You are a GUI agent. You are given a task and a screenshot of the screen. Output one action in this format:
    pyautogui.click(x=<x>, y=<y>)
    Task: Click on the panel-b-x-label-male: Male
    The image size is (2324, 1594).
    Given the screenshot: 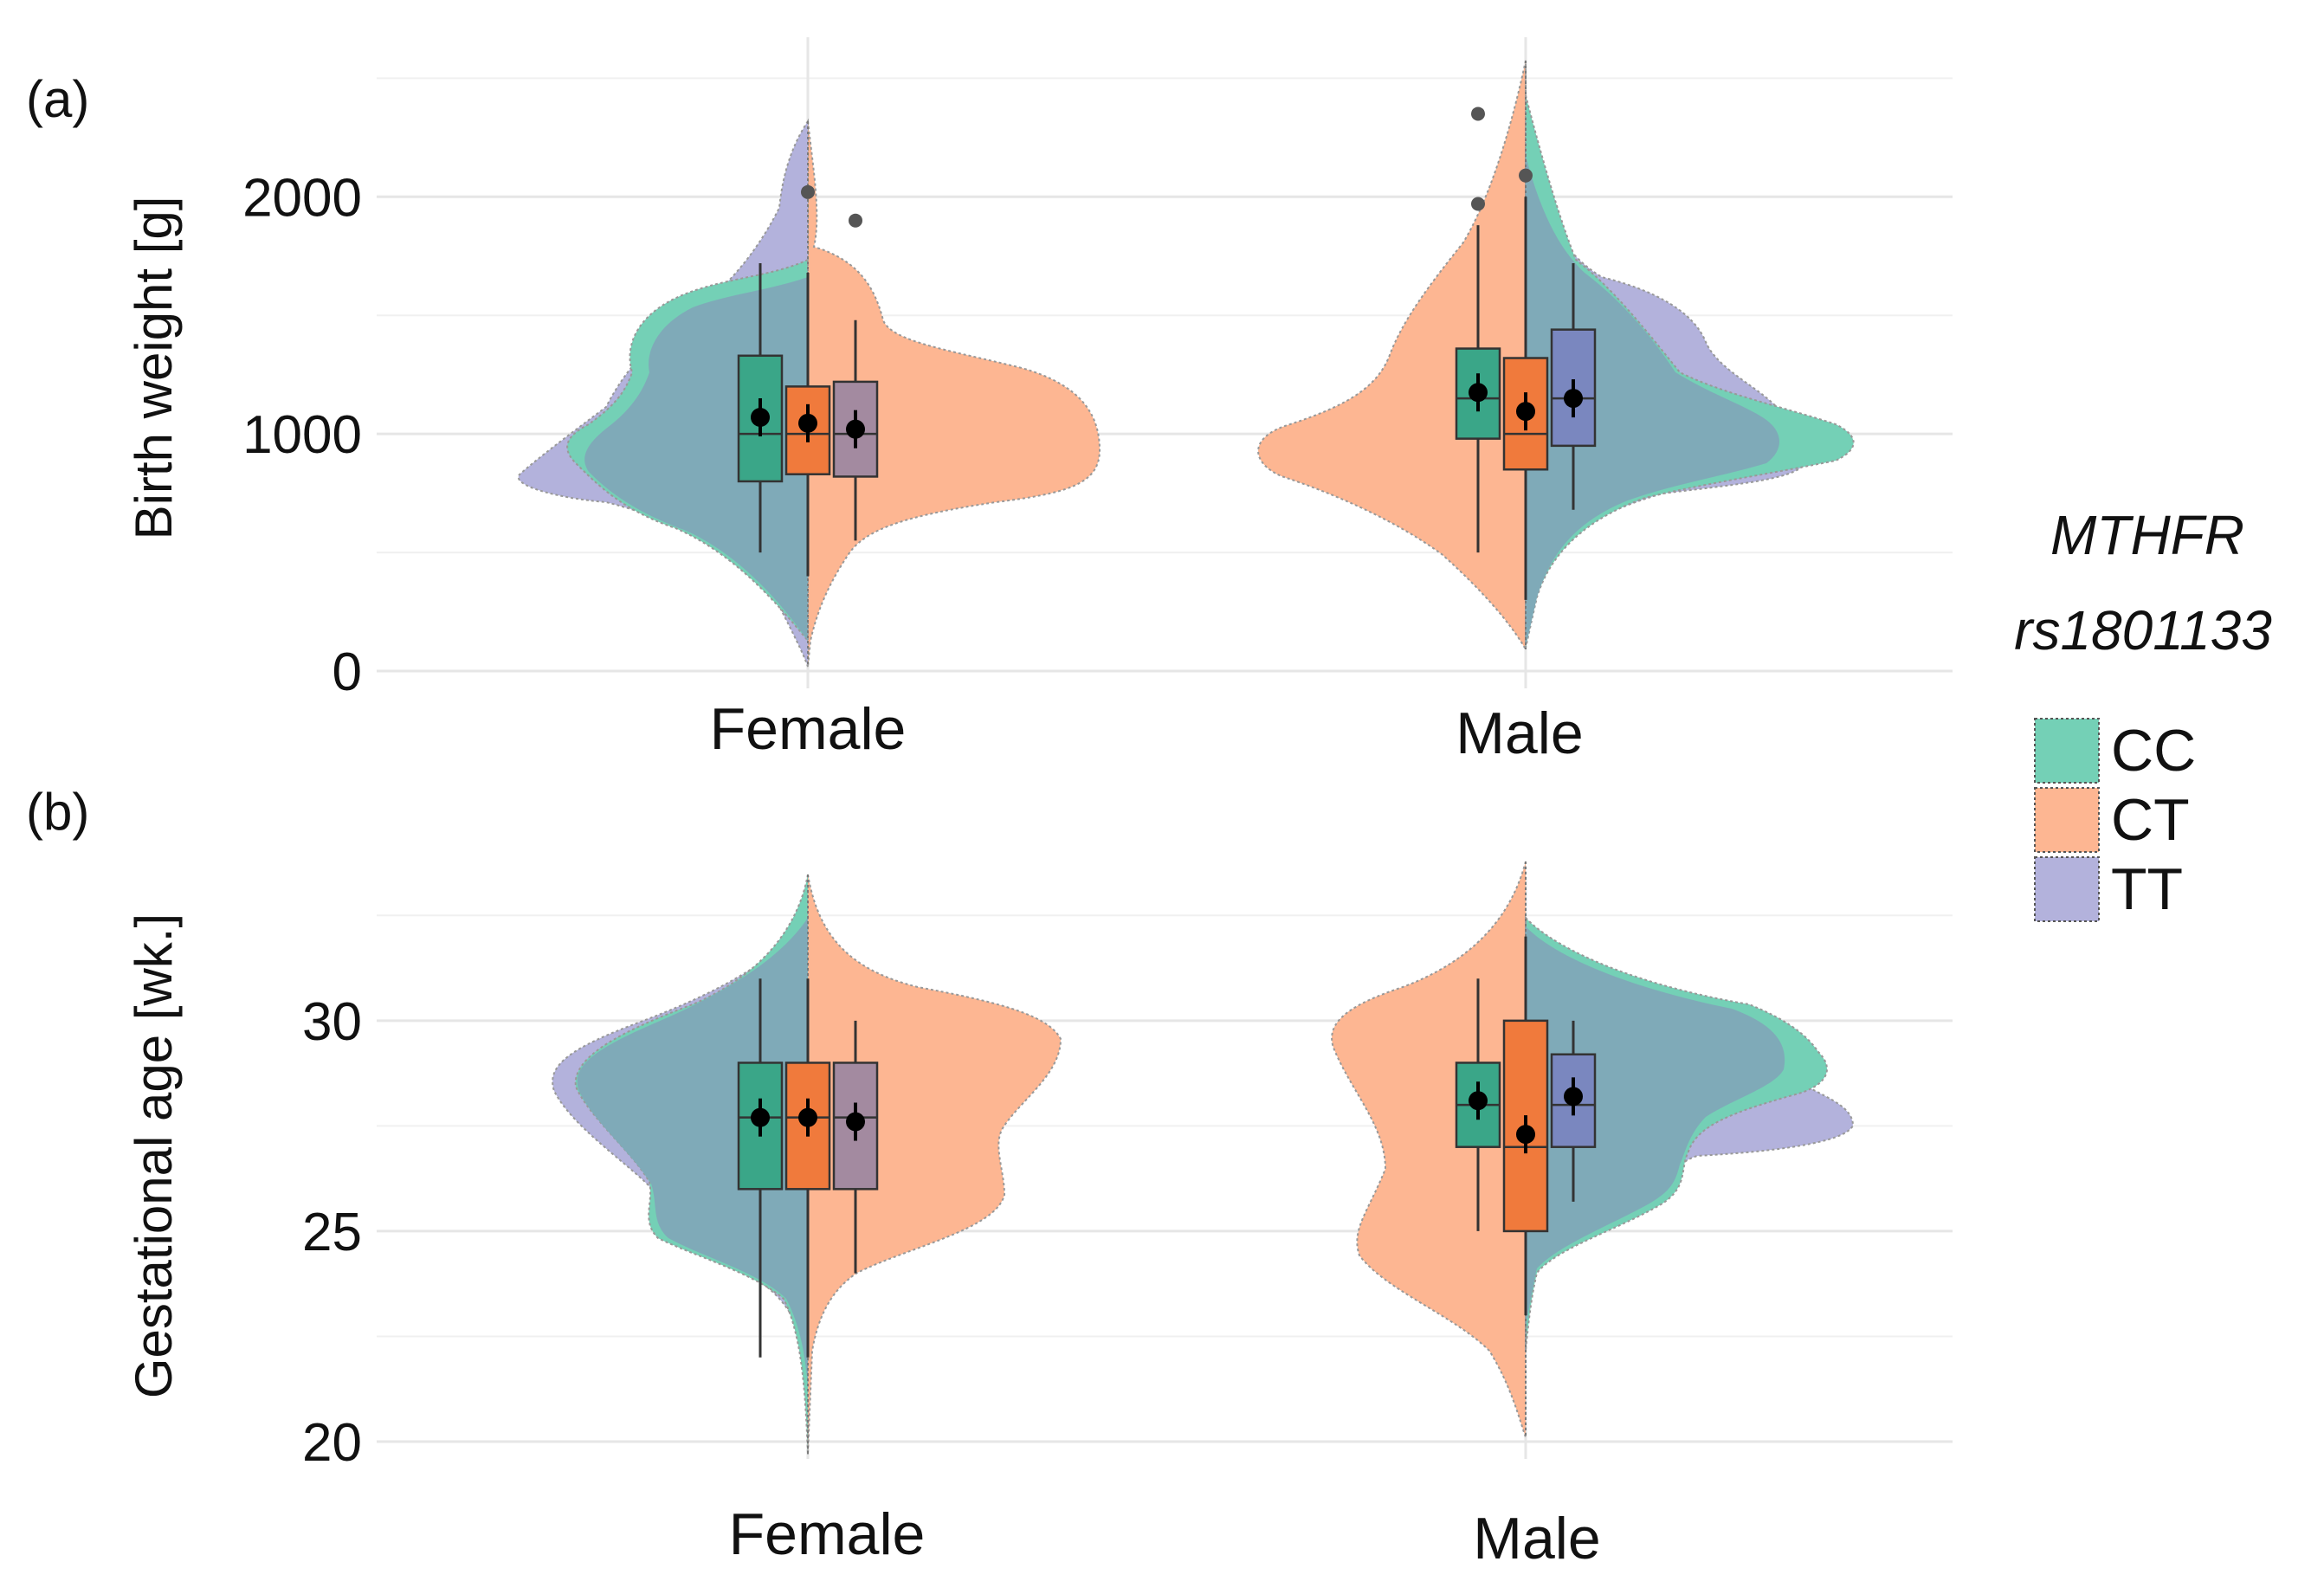 What is the action you would take?
    pyautogui.click(x=1537, y=1538)
    